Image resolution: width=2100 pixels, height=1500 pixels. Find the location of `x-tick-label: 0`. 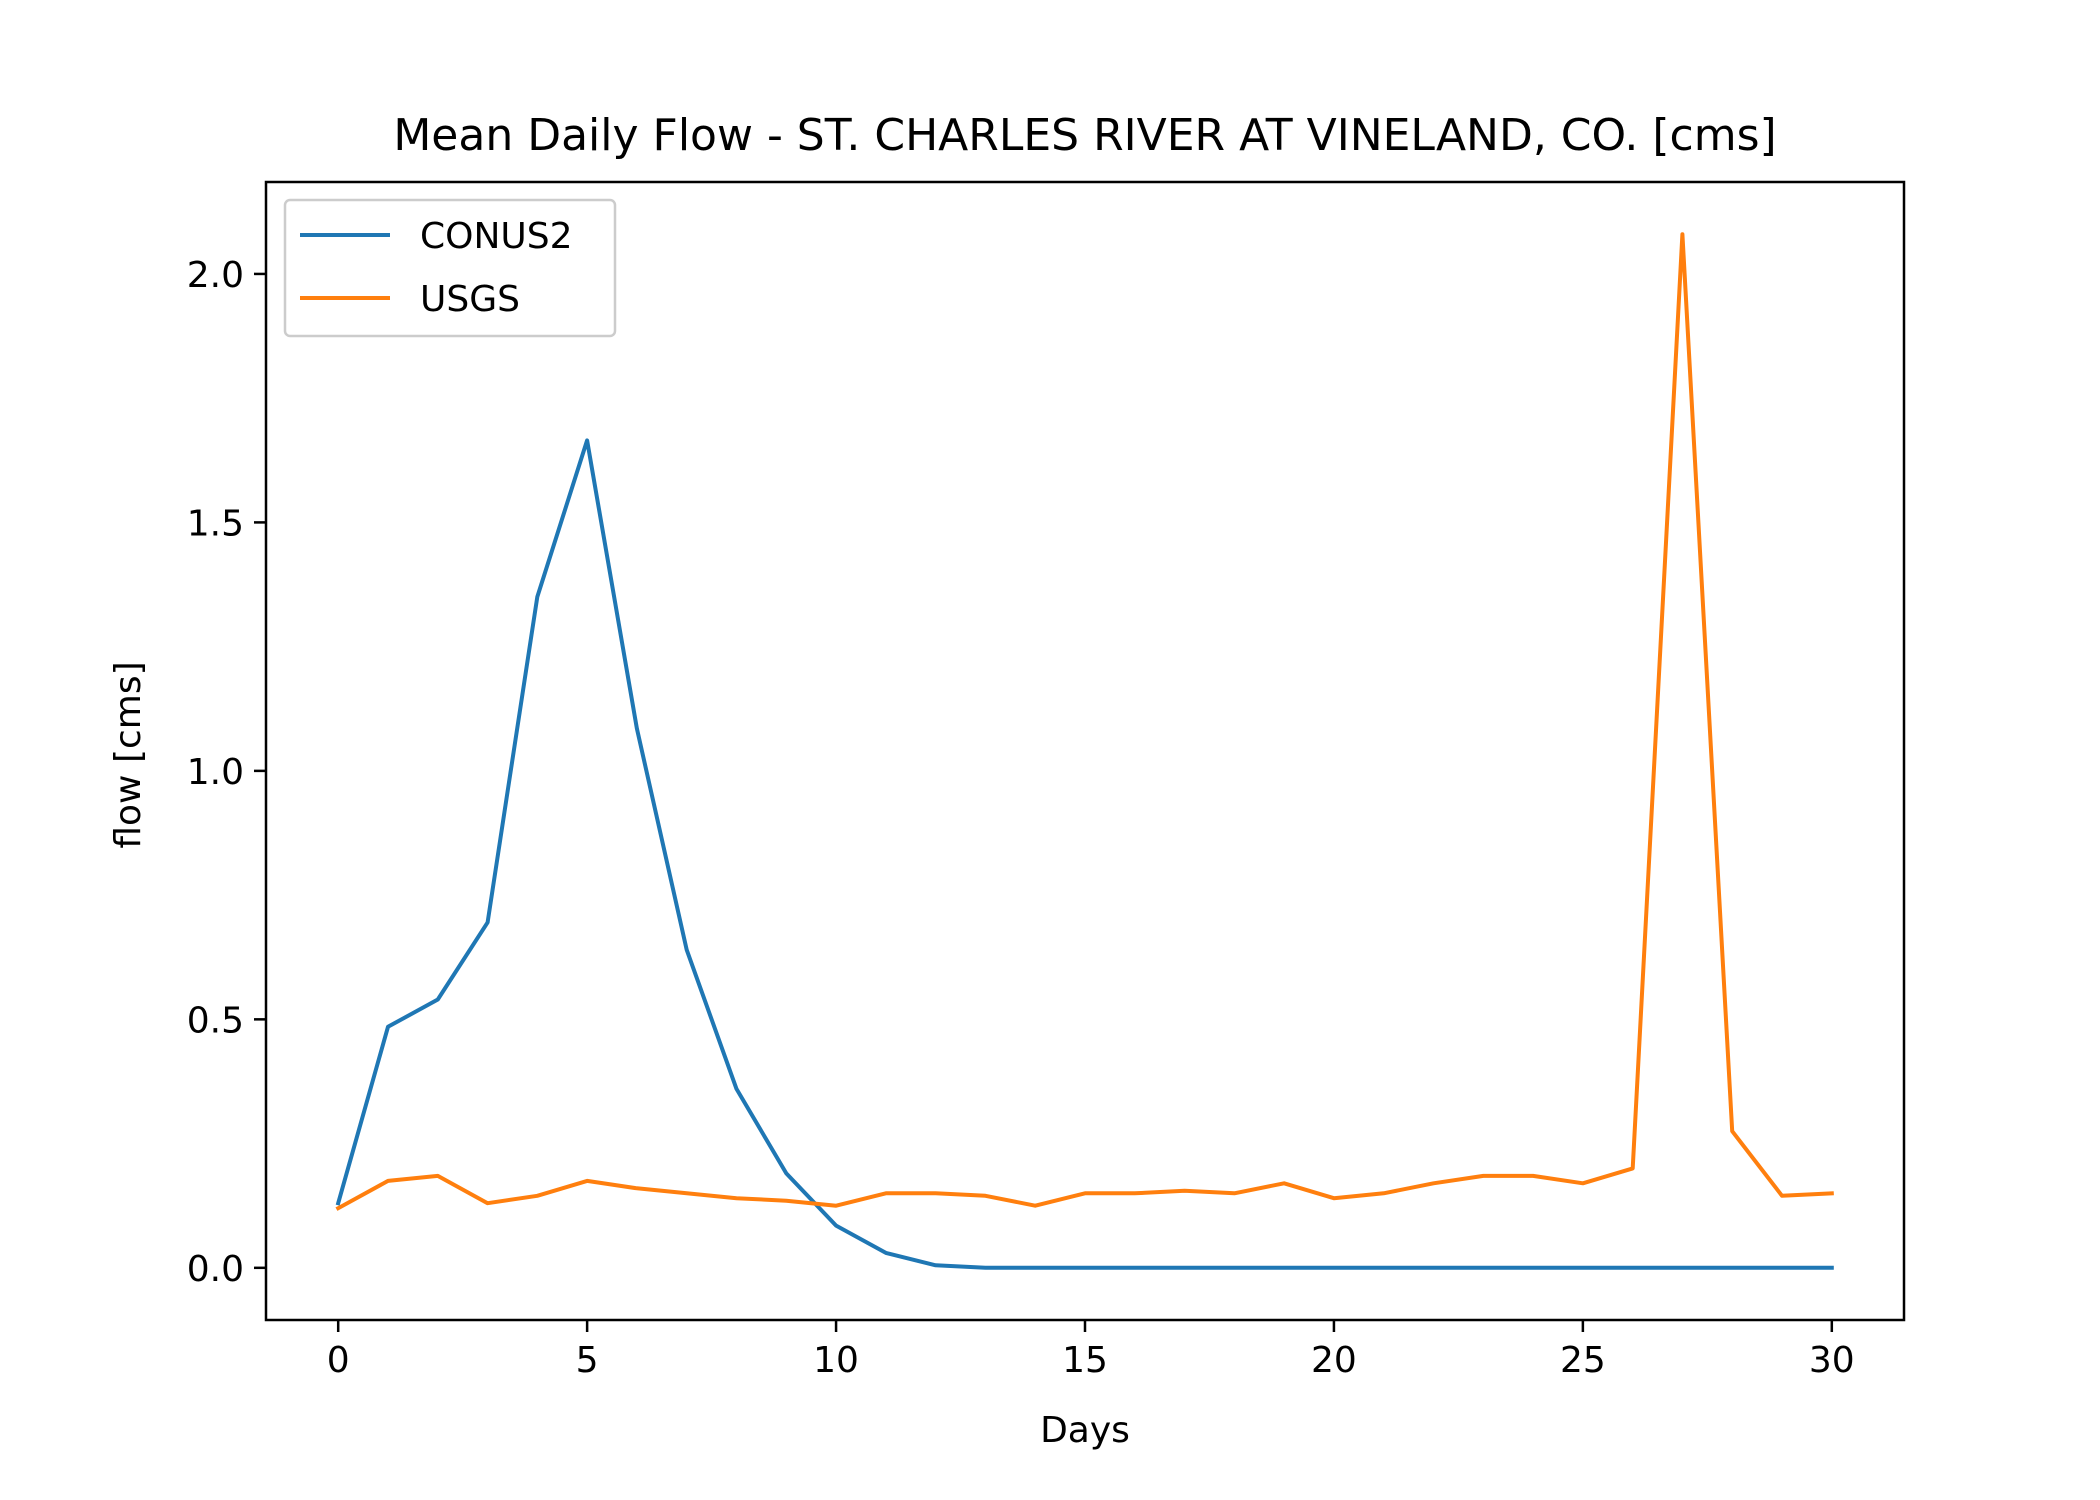

x-tick-label: 0 is located at coordinates (338, 1360).